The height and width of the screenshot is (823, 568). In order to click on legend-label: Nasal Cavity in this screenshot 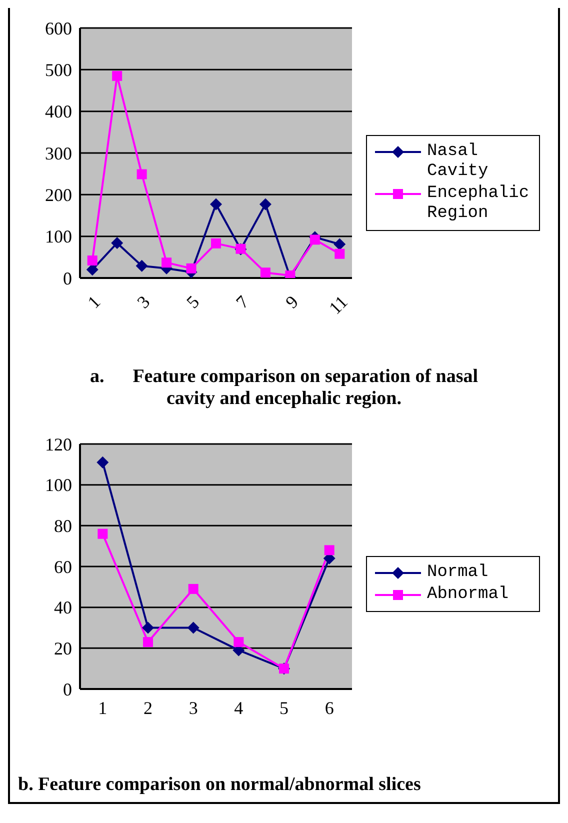, I will do `click(458, 162)`.